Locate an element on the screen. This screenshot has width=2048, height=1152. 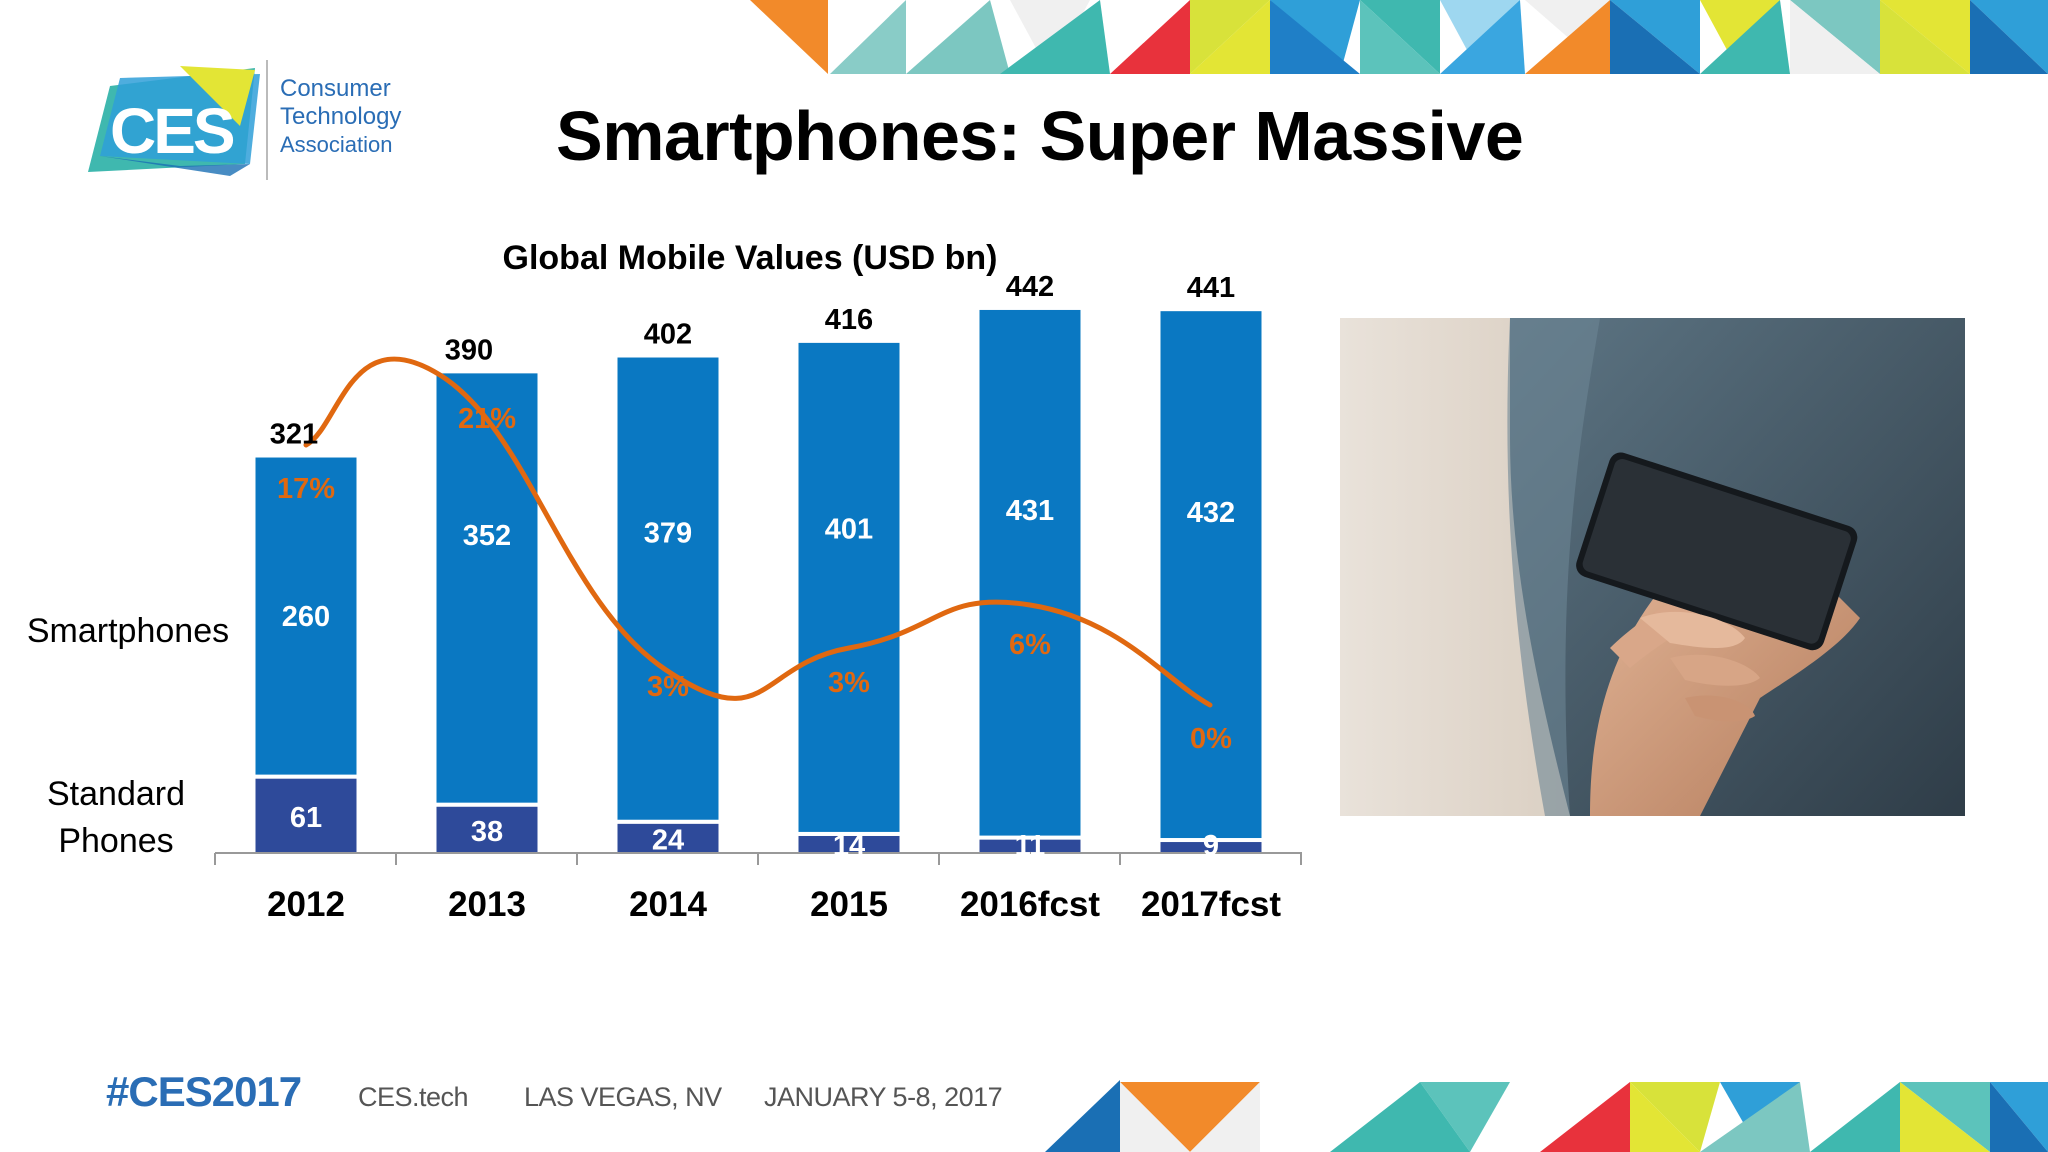
series-label-smartphones: Smartphones is located at coordinates (128, 631).